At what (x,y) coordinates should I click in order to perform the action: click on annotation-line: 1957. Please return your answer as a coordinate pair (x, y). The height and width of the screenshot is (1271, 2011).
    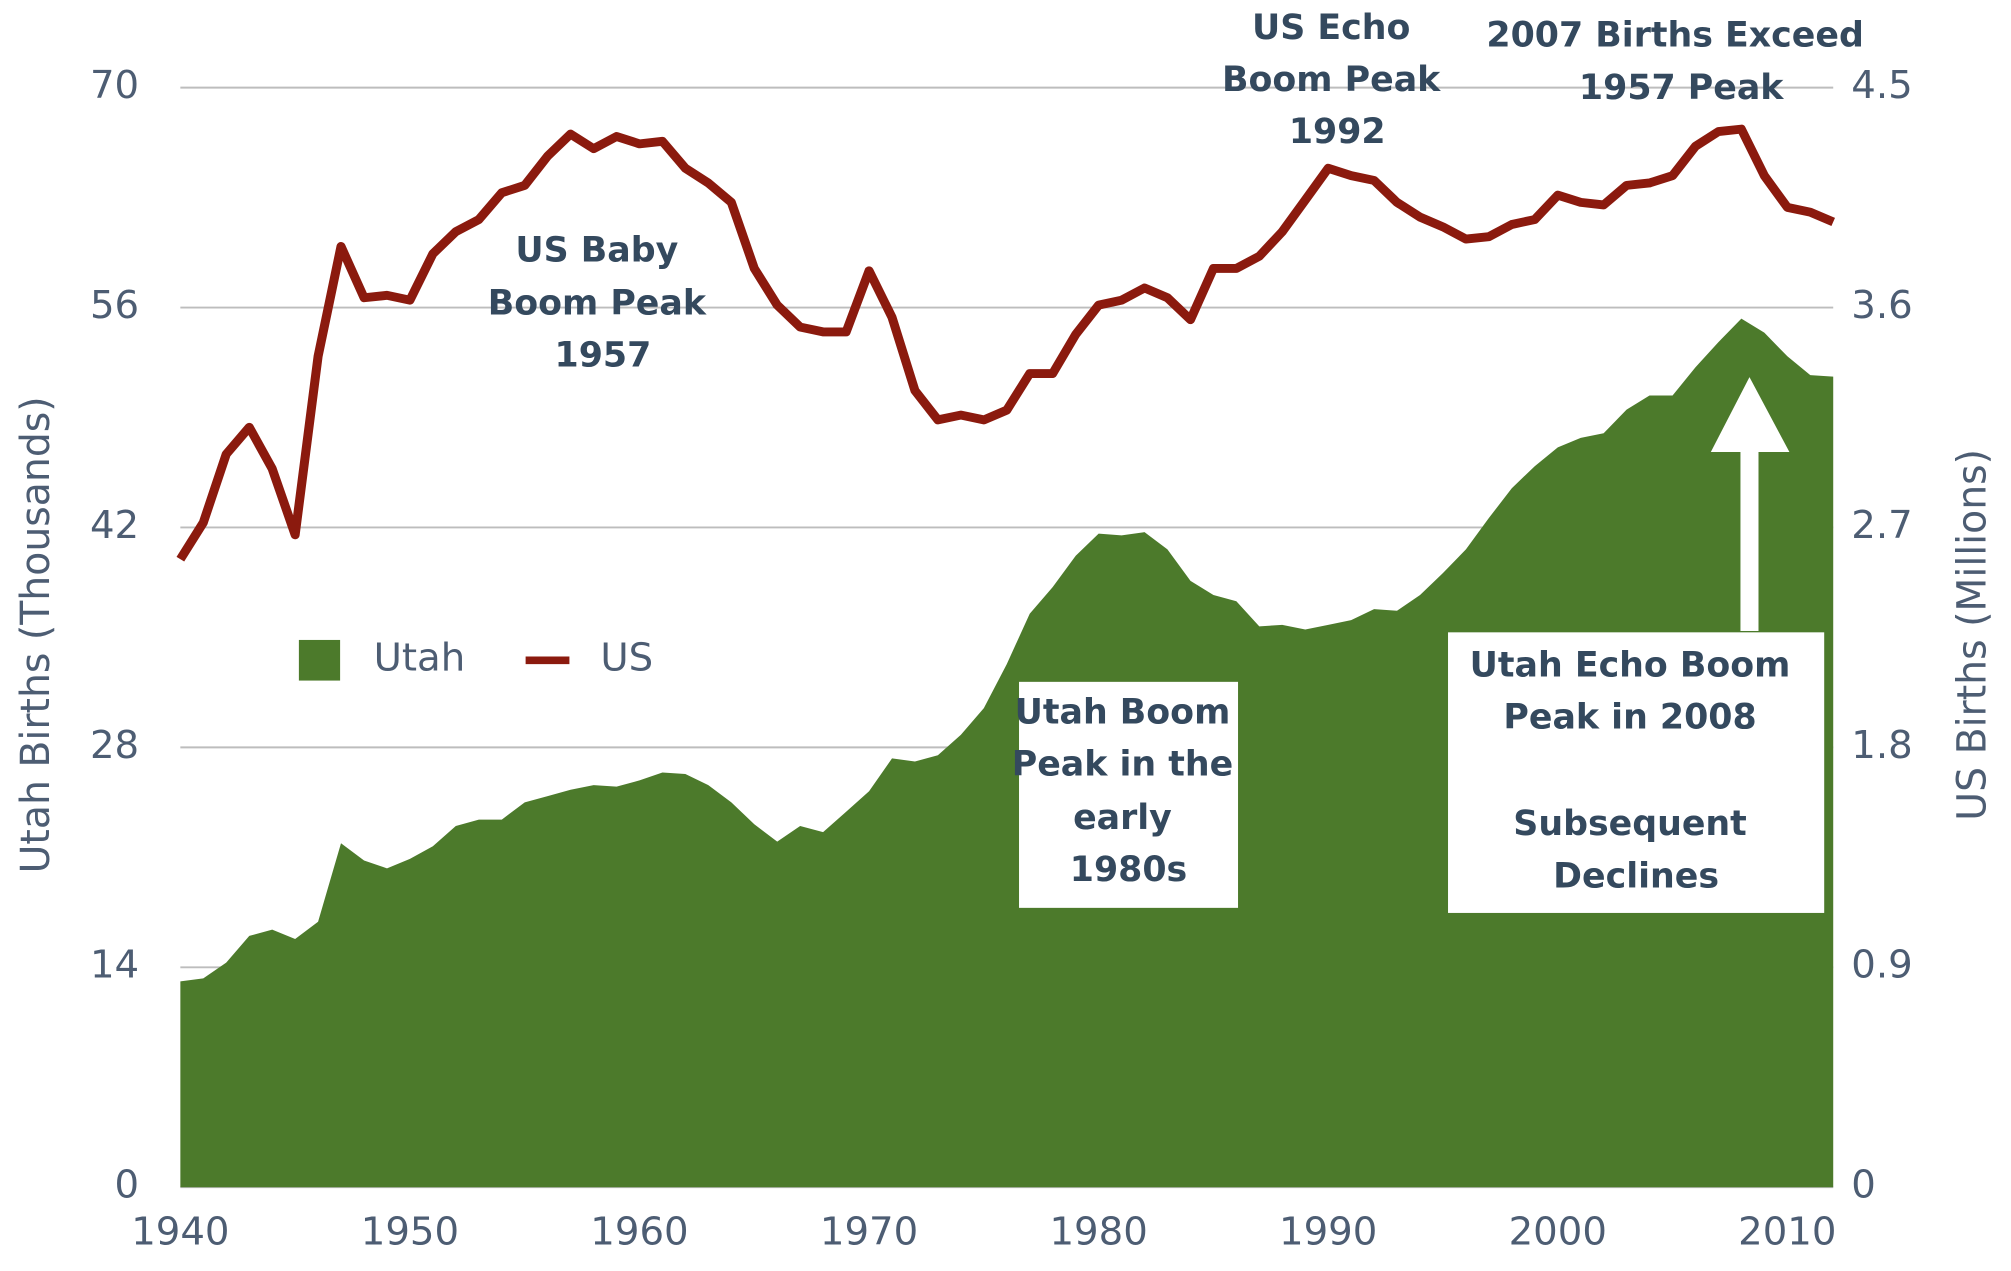
    Looking at the image, I should click on (603, 355).